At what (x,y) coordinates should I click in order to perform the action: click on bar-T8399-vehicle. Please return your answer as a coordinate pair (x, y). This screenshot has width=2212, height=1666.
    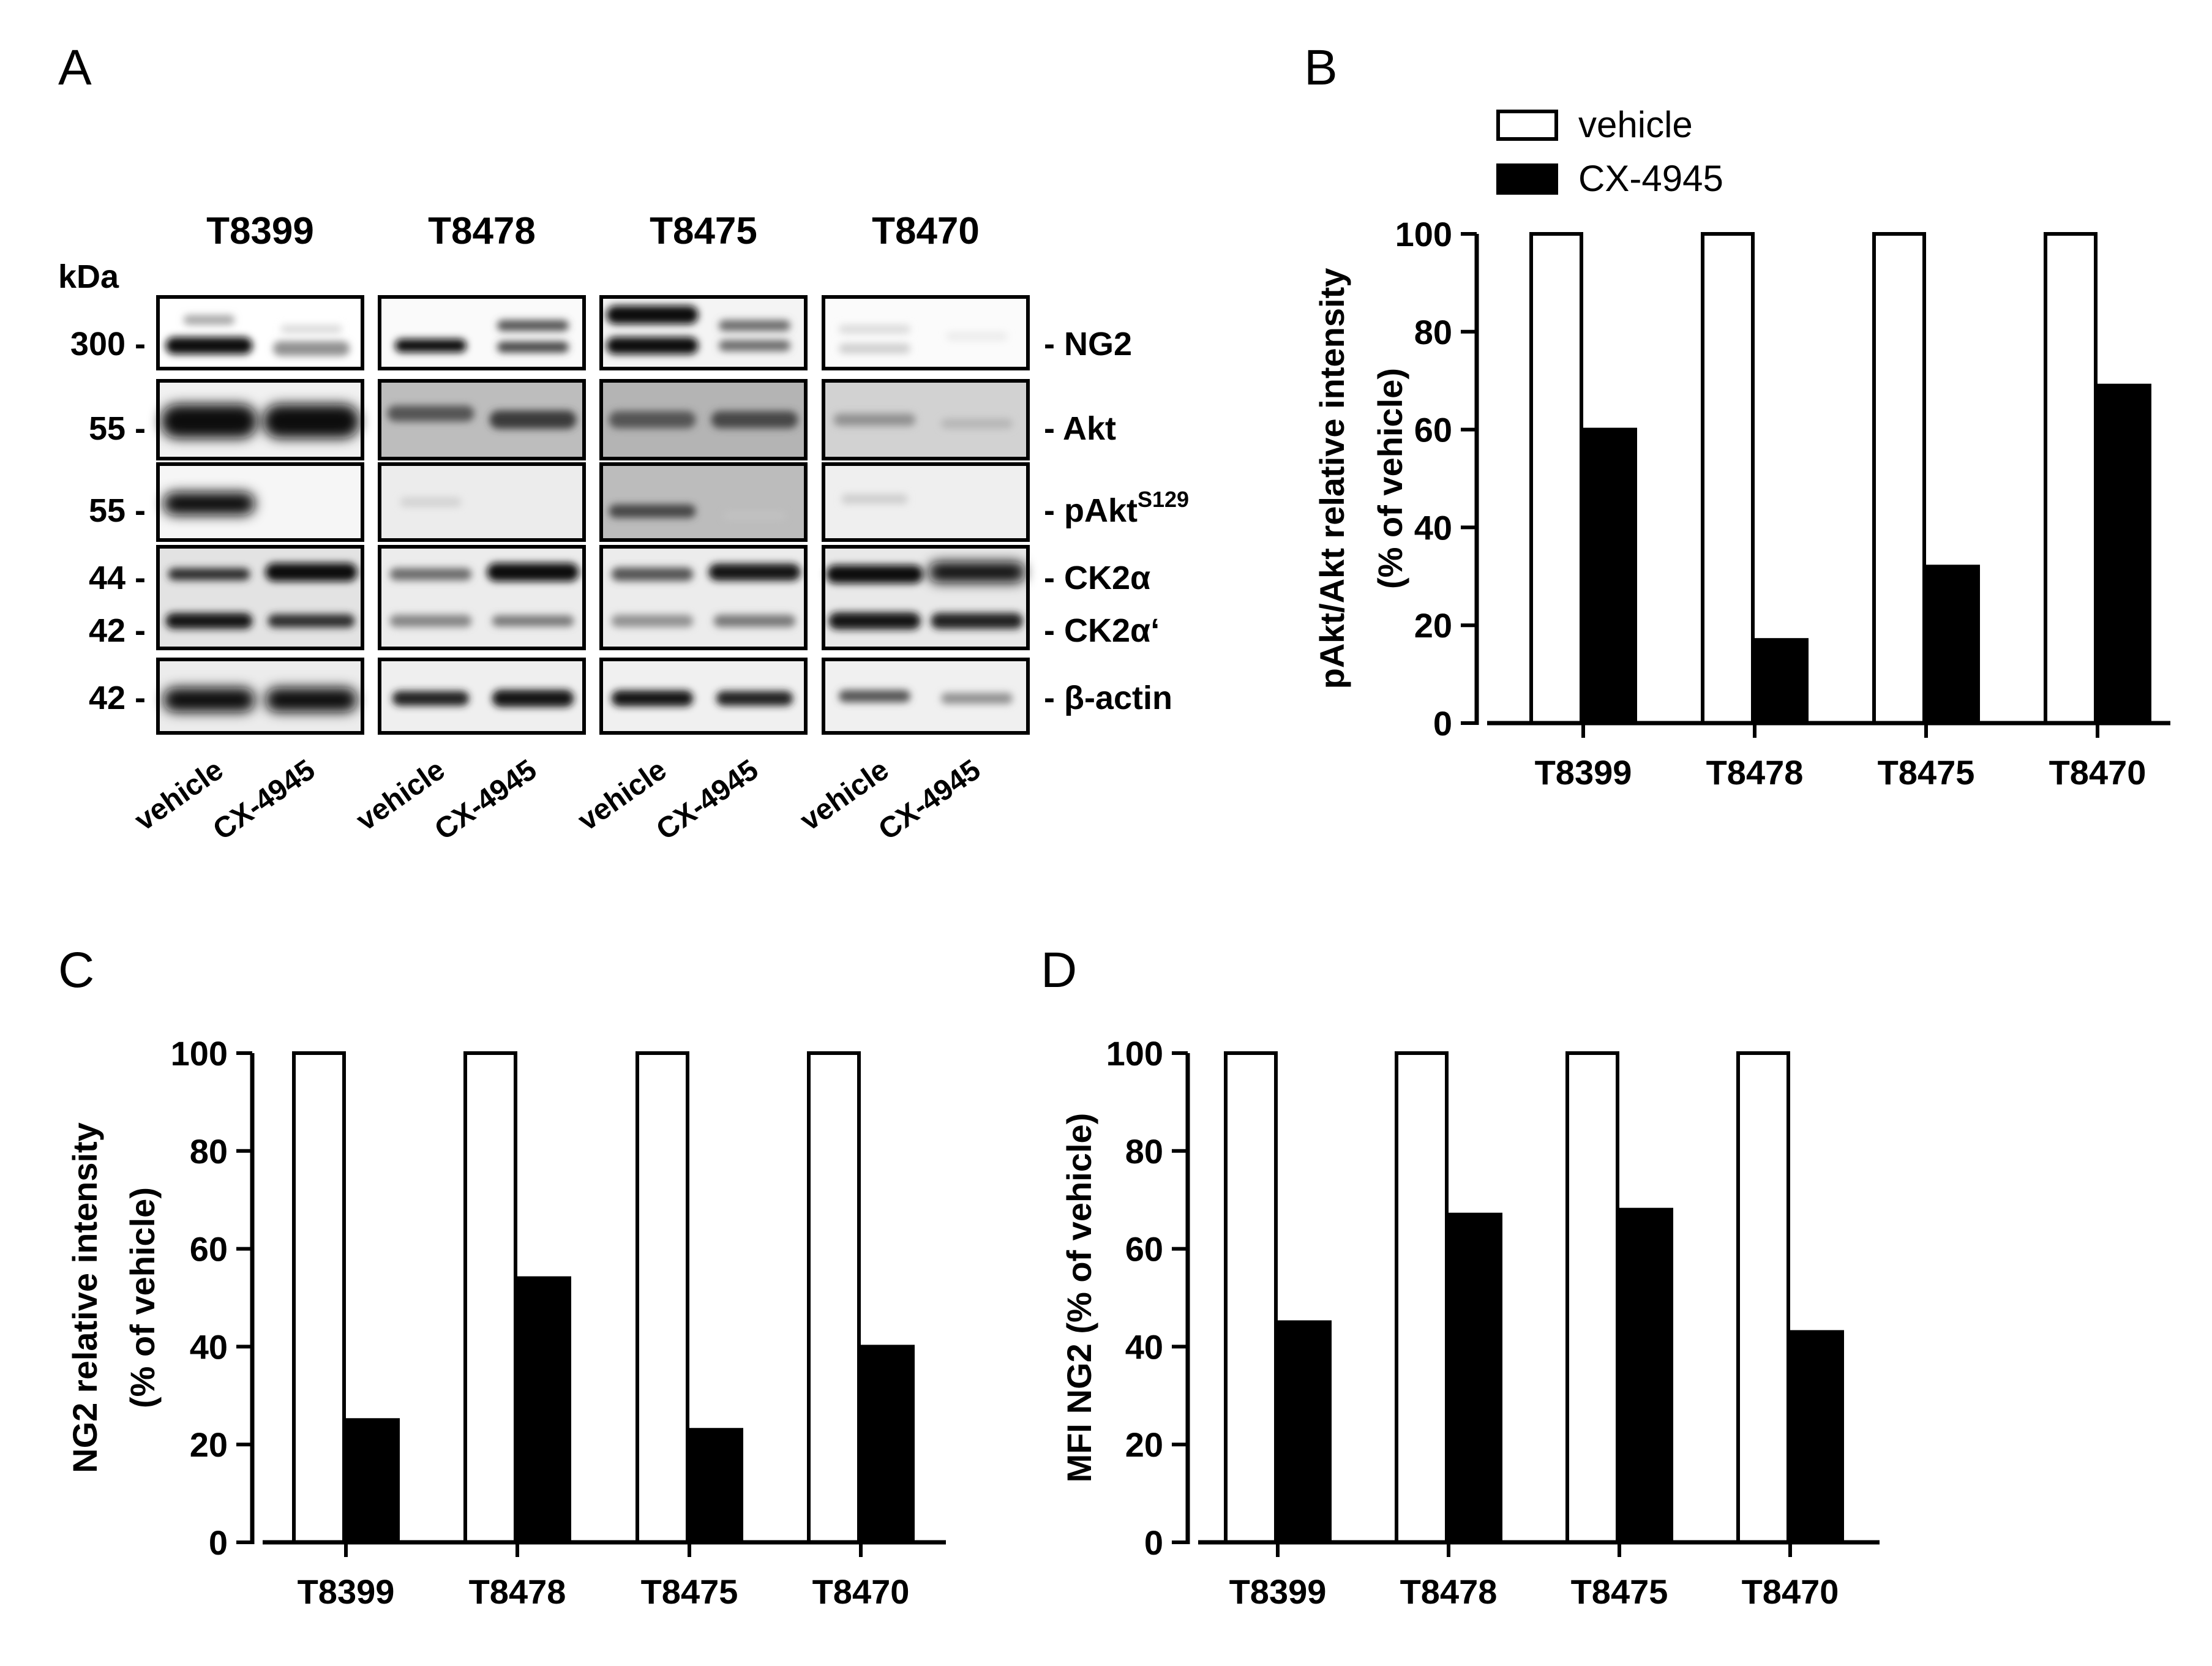
    Looking at the image, I should click on (1556, 478).